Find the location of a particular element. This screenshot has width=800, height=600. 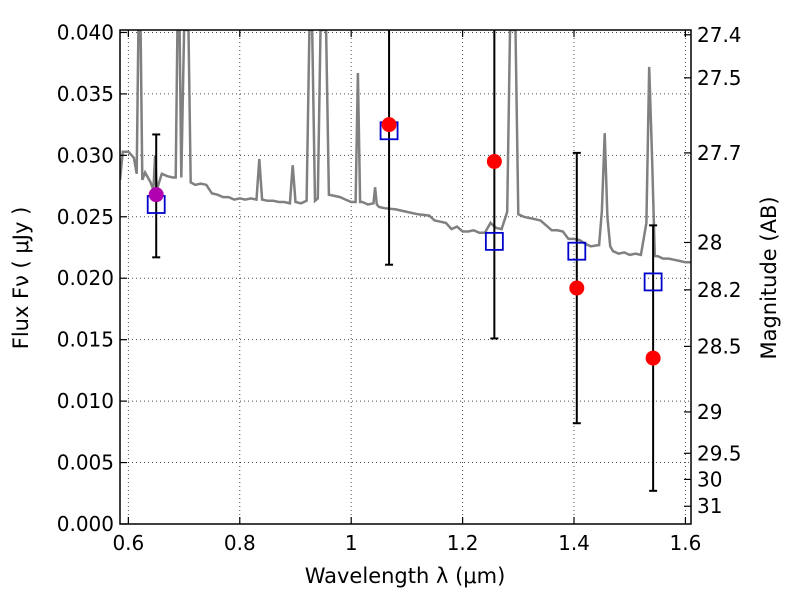

y-axis-label: Flux Fν ( μJy ) is located at coordinates (21, 278).